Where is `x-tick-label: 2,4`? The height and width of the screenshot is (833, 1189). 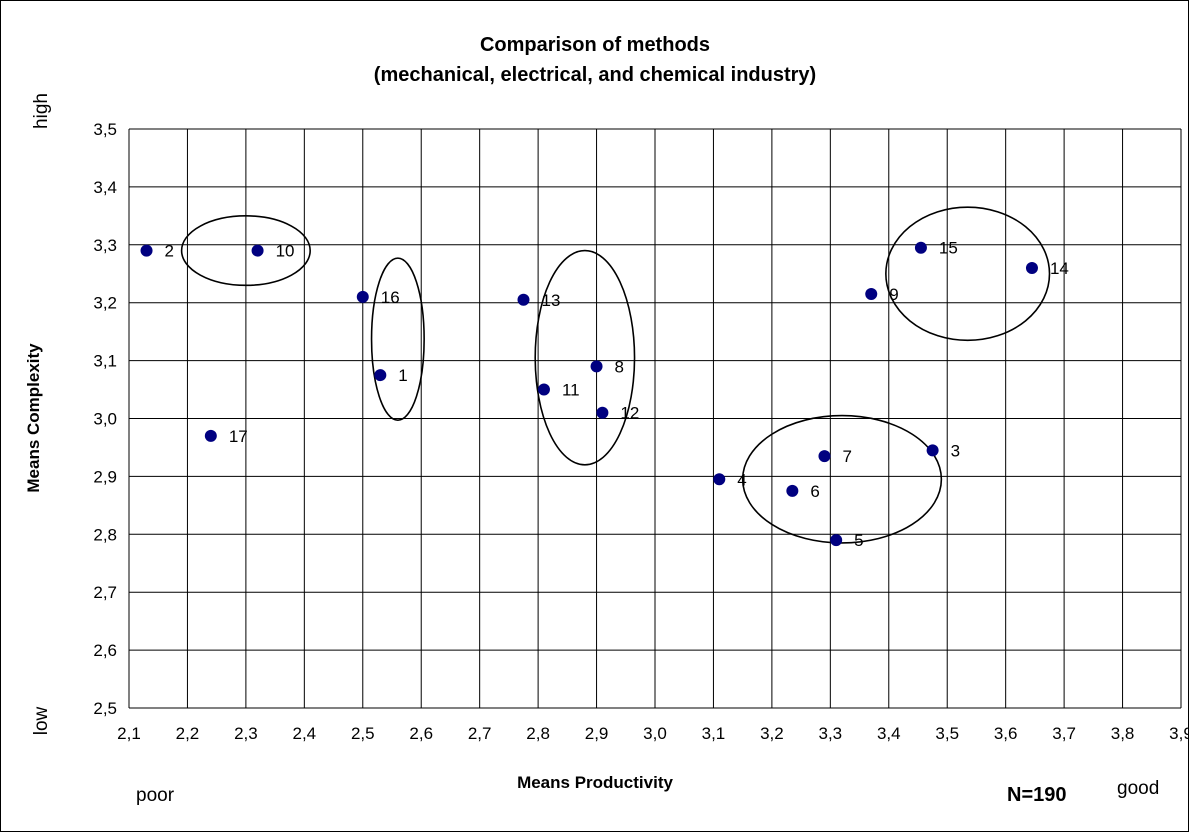
x-tick-label: 2,4 is located at coordinates (305, 733).